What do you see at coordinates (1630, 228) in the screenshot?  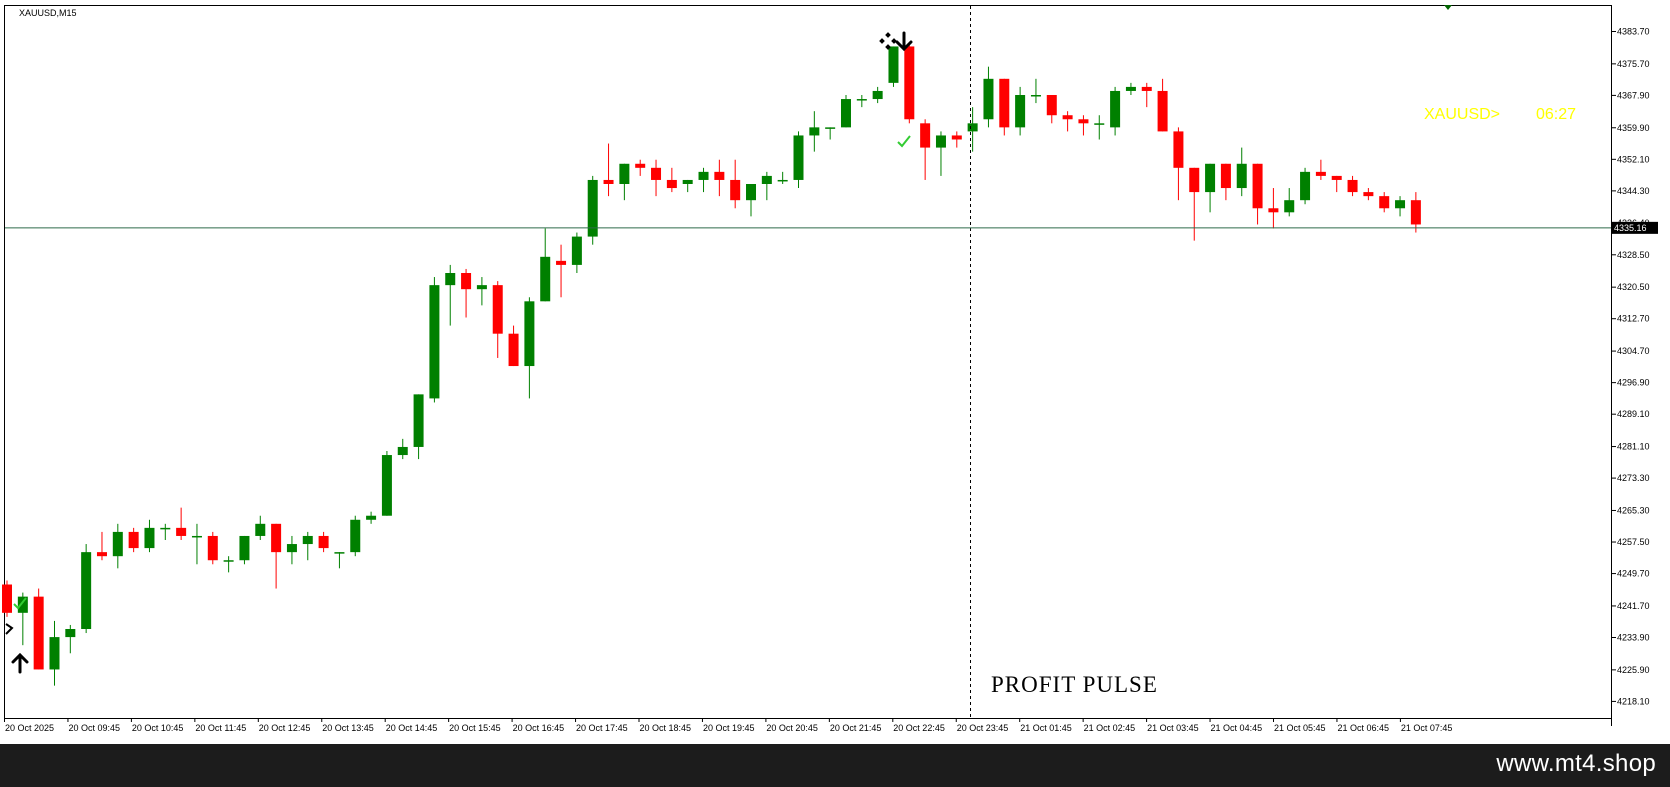 I see `bid-price-label: 4335.16` at bounding box center [1630, 228].